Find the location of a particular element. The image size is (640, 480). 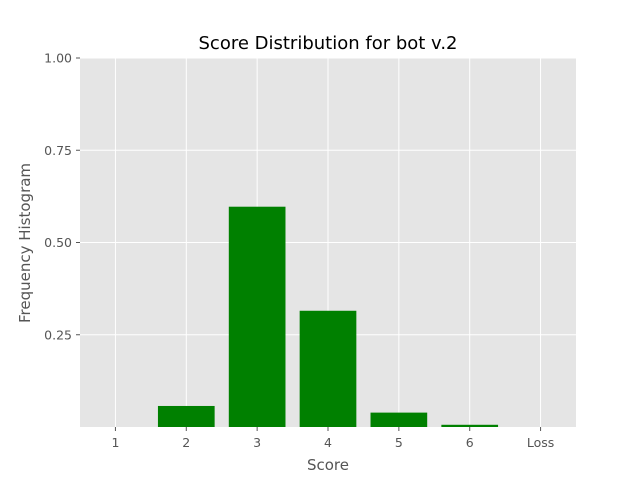

x-tick-label: 4 is located at coordinates (328, 442).